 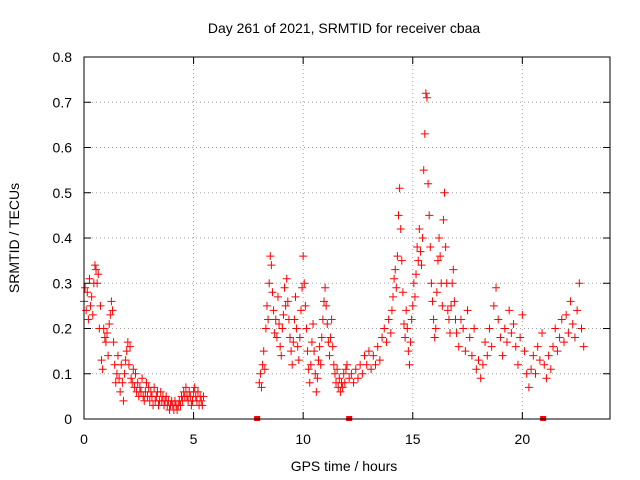 I want to click on x-tick-label: 10, so click(x=303, y=439).